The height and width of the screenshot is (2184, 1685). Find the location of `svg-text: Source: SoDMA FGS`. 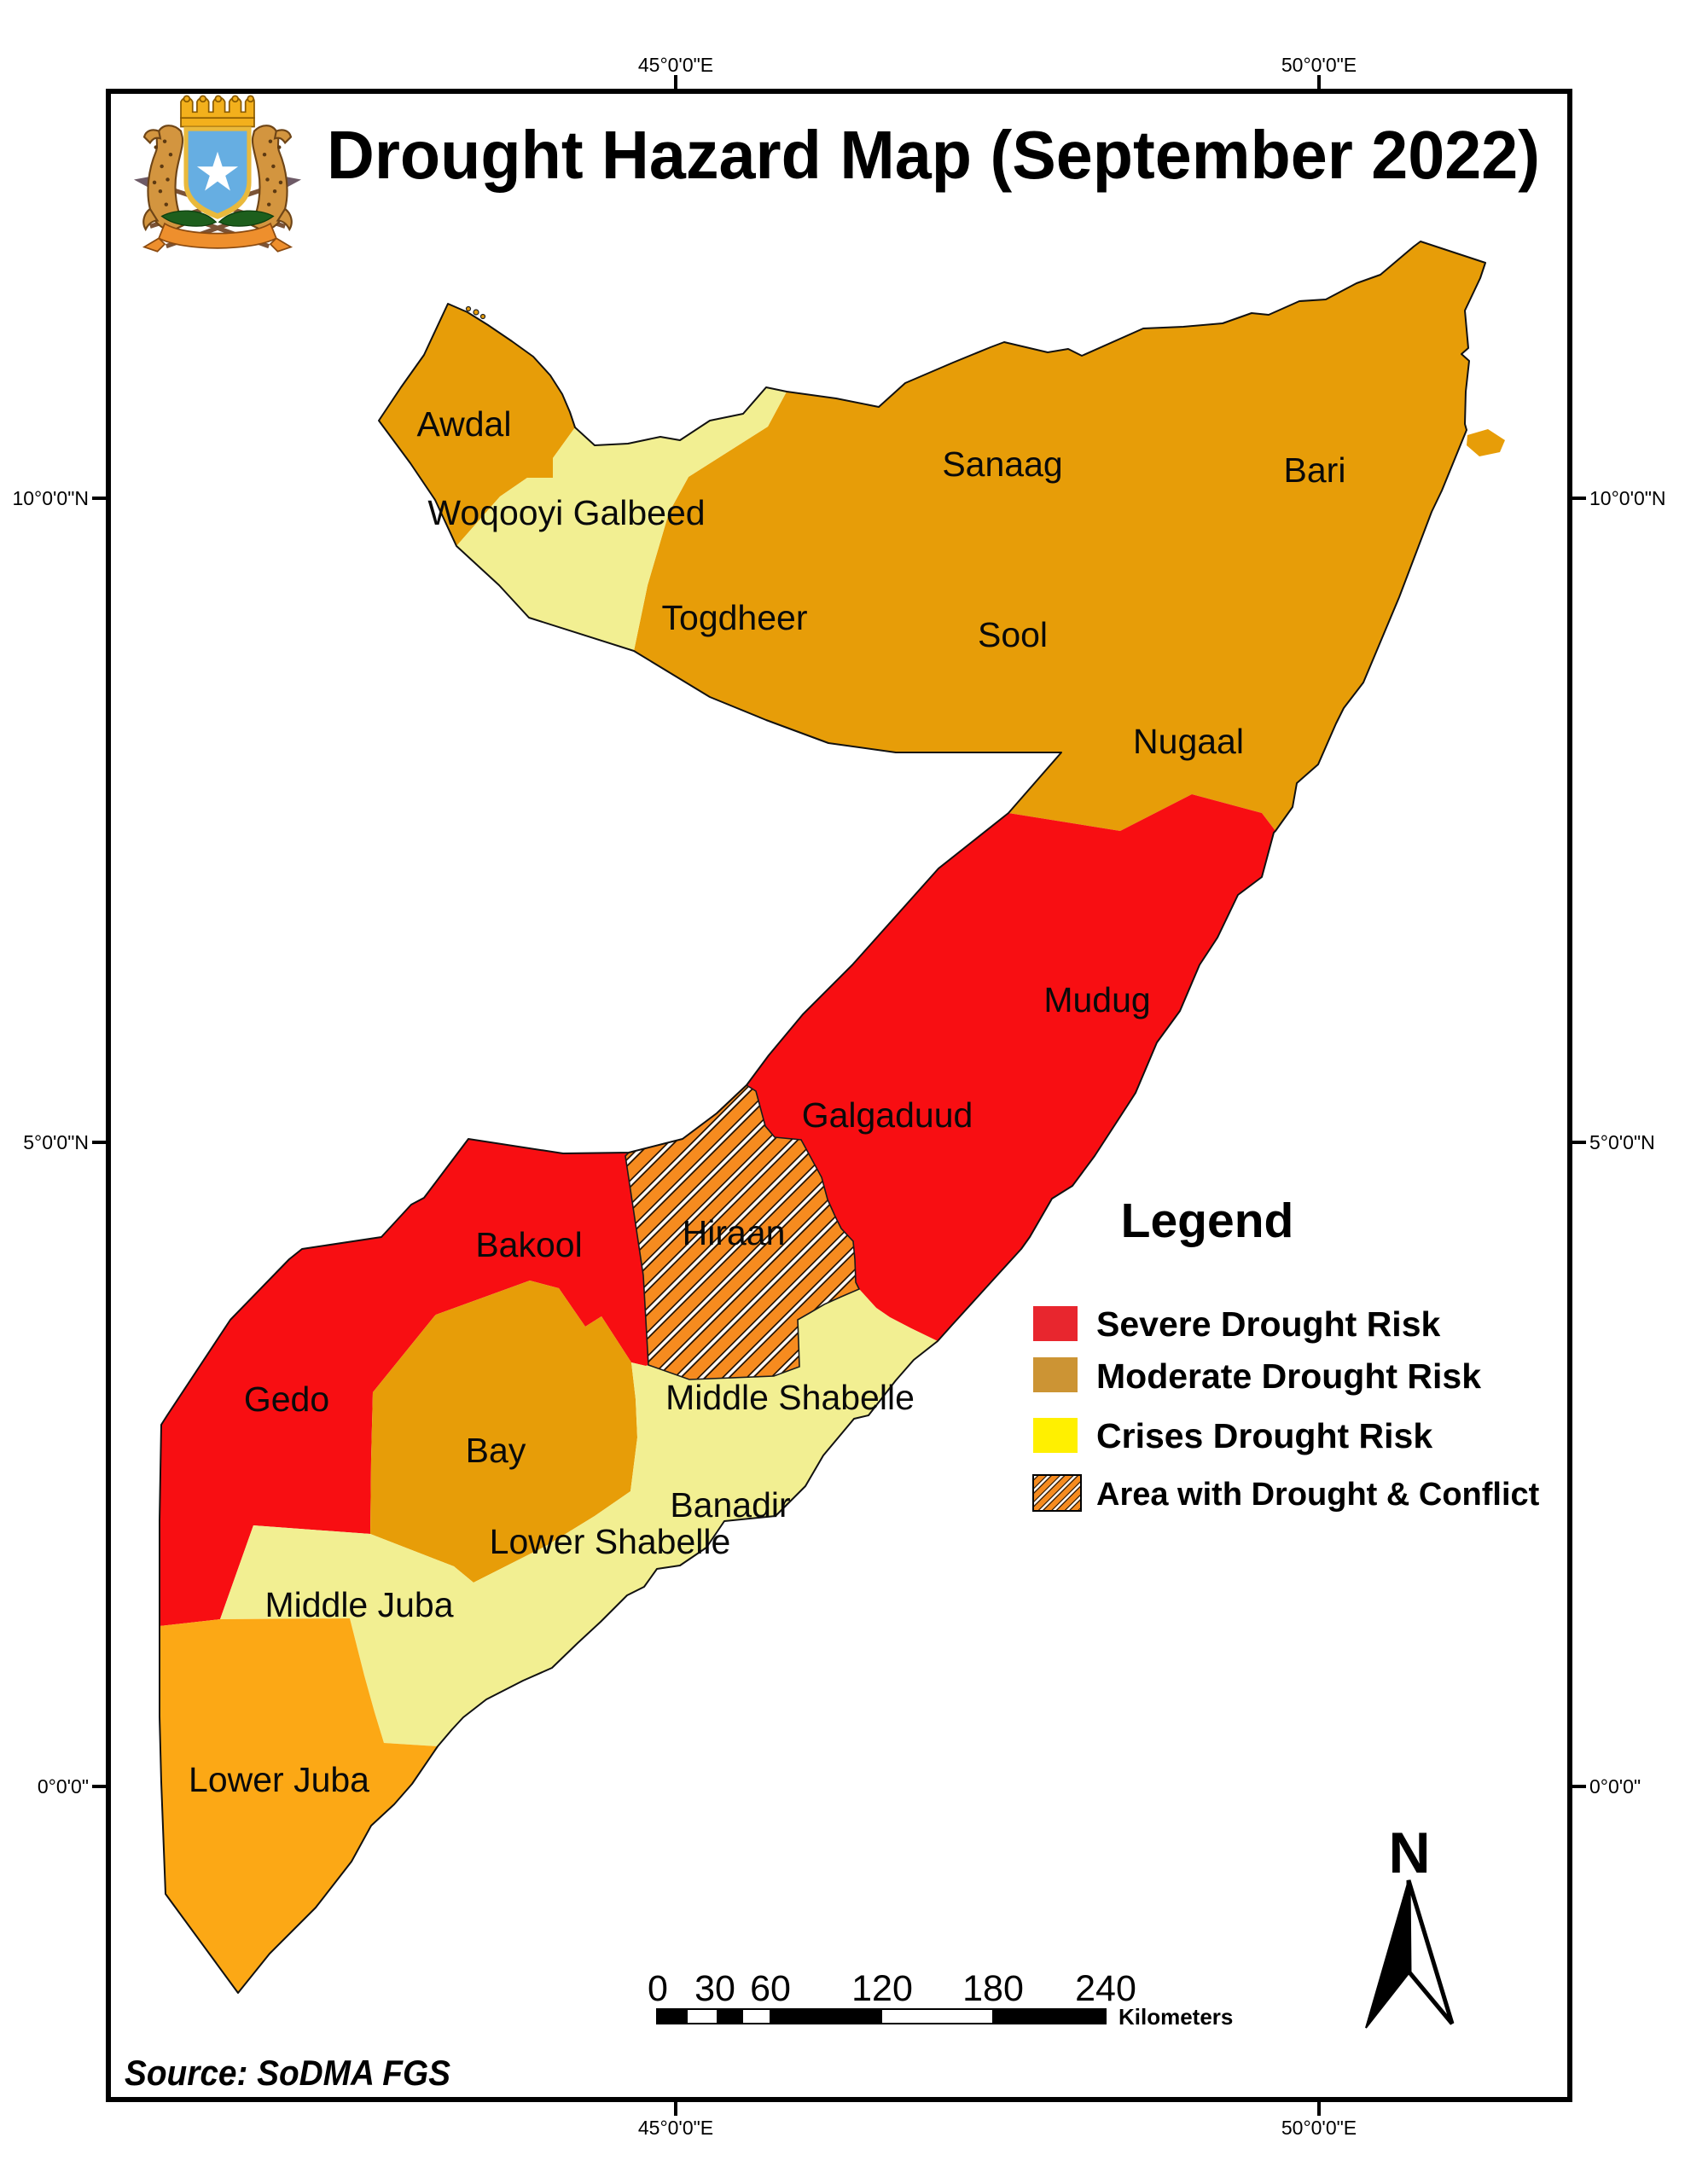

svg-text: Source: SoDMA FGS is located at coordinates (287, 2073).